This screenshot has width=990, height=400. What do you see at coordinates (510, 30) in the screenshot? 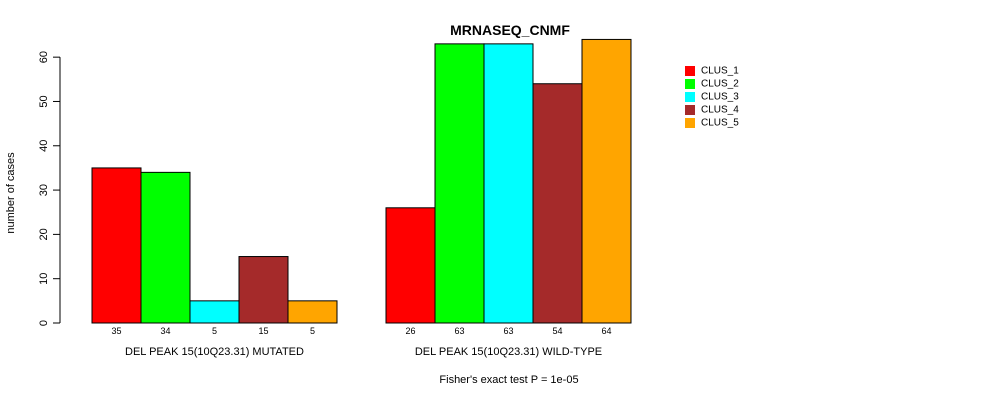
I see `chart-title: MRNASEQ_CNMF` at bounding box center [510, 30].